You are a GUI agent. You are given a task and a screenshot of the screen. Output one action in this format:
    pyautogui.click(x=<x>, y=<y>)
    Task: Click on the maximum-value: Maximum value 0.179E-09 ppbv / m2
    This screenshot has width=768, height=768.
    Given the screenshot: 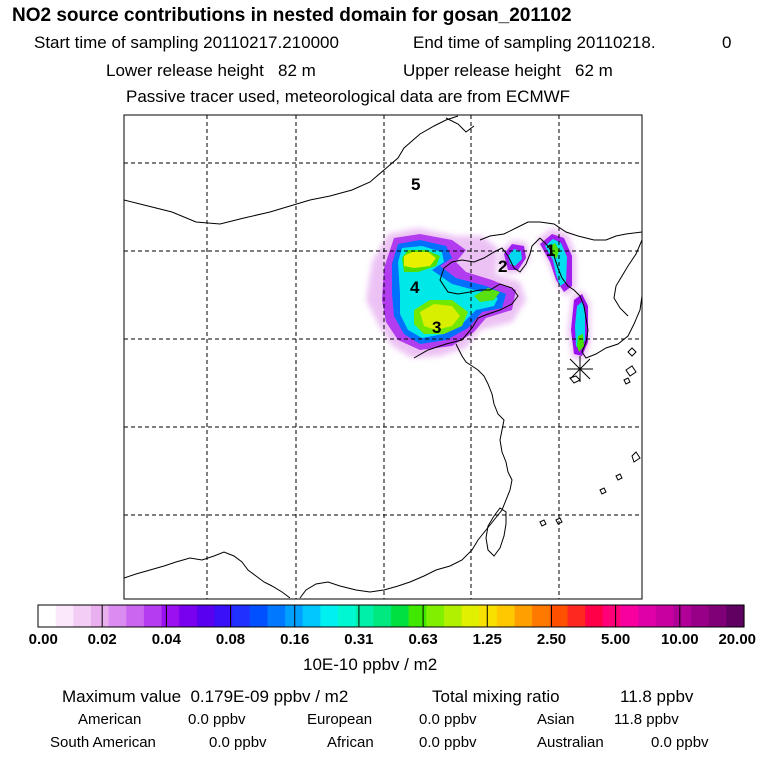 What is the action you would take?
    pyautogui.click(x=205, y=696)
    